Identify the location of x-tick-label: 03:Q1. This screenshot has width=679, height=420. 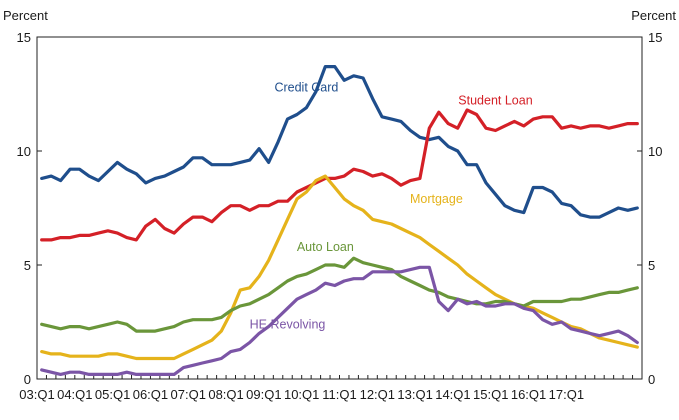
(36, 394).